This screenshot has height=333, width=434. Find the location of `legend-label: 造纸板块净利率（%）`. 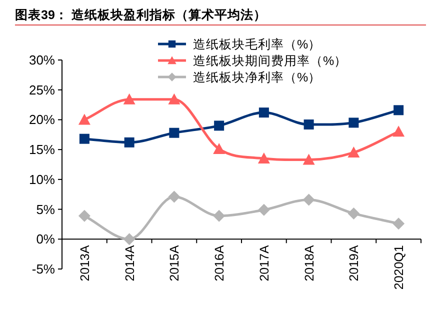

legend-label: 造纸板块净利率（%） is located at coordinates (257, 77).